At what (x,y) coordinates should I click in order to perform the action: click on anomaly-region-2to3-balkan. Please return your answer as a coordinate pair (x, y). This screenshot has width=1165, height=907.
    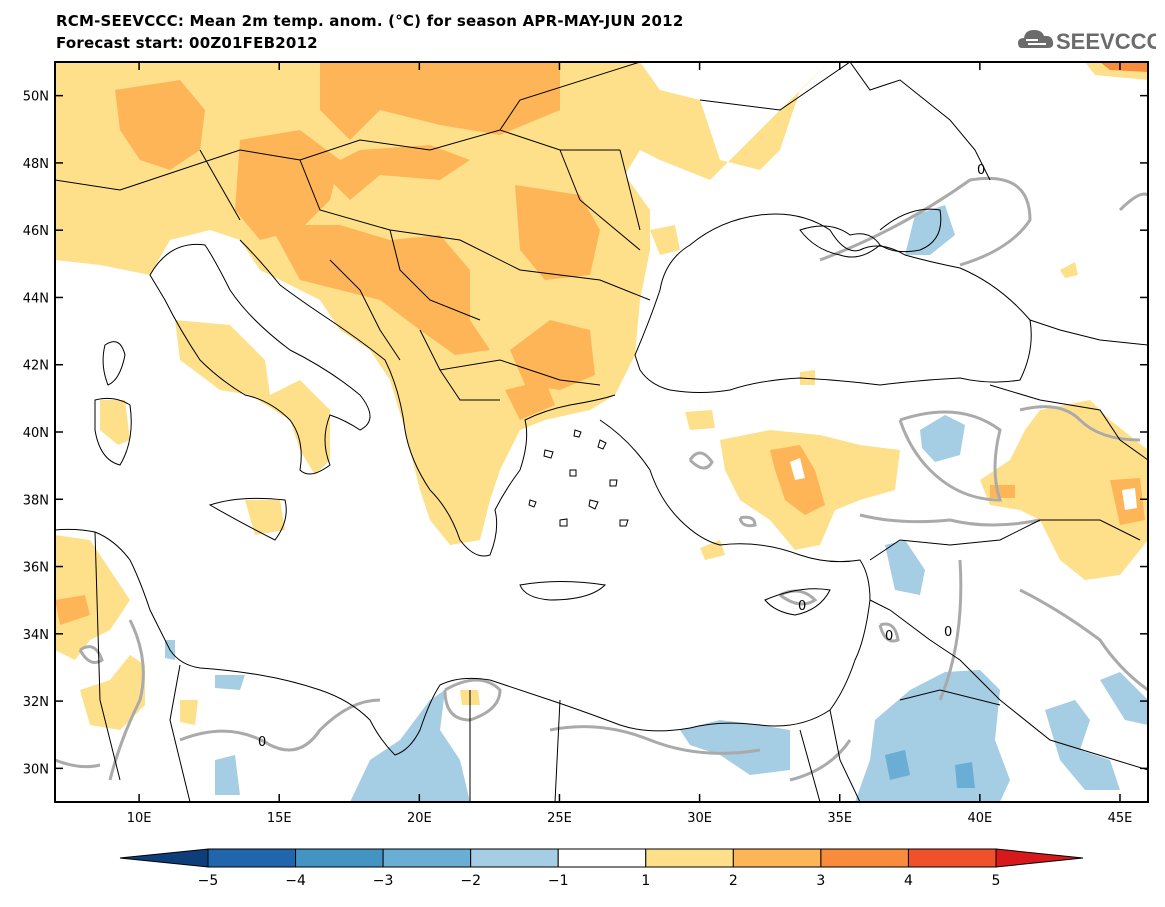
    Looking at the image, I should click on (380, 290).